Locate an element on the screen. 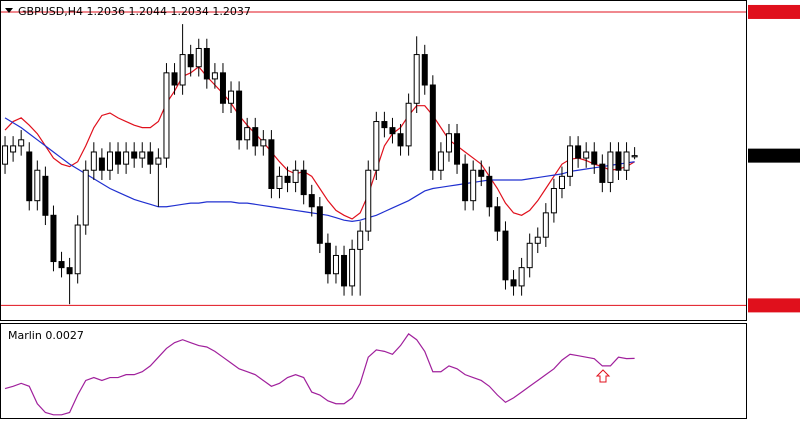 This screenshot has width=804, height=442. signal-arrow is located at coordinates (603, 376).